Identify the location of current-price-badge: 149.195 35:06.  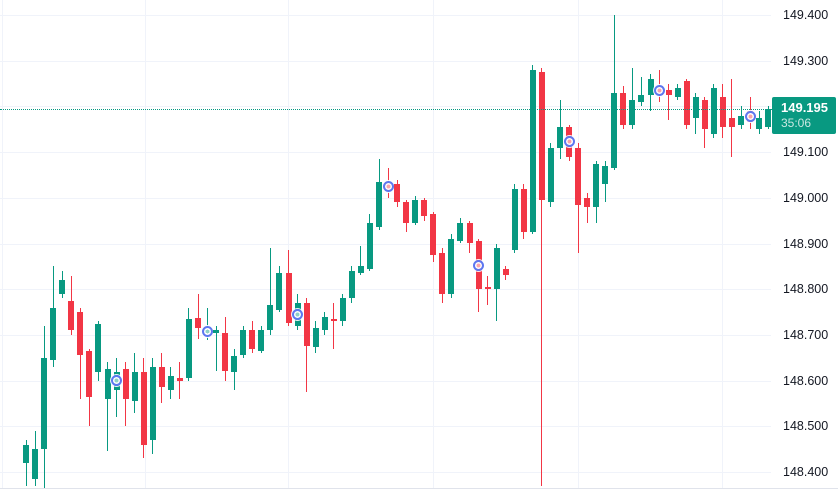
(804, 115).